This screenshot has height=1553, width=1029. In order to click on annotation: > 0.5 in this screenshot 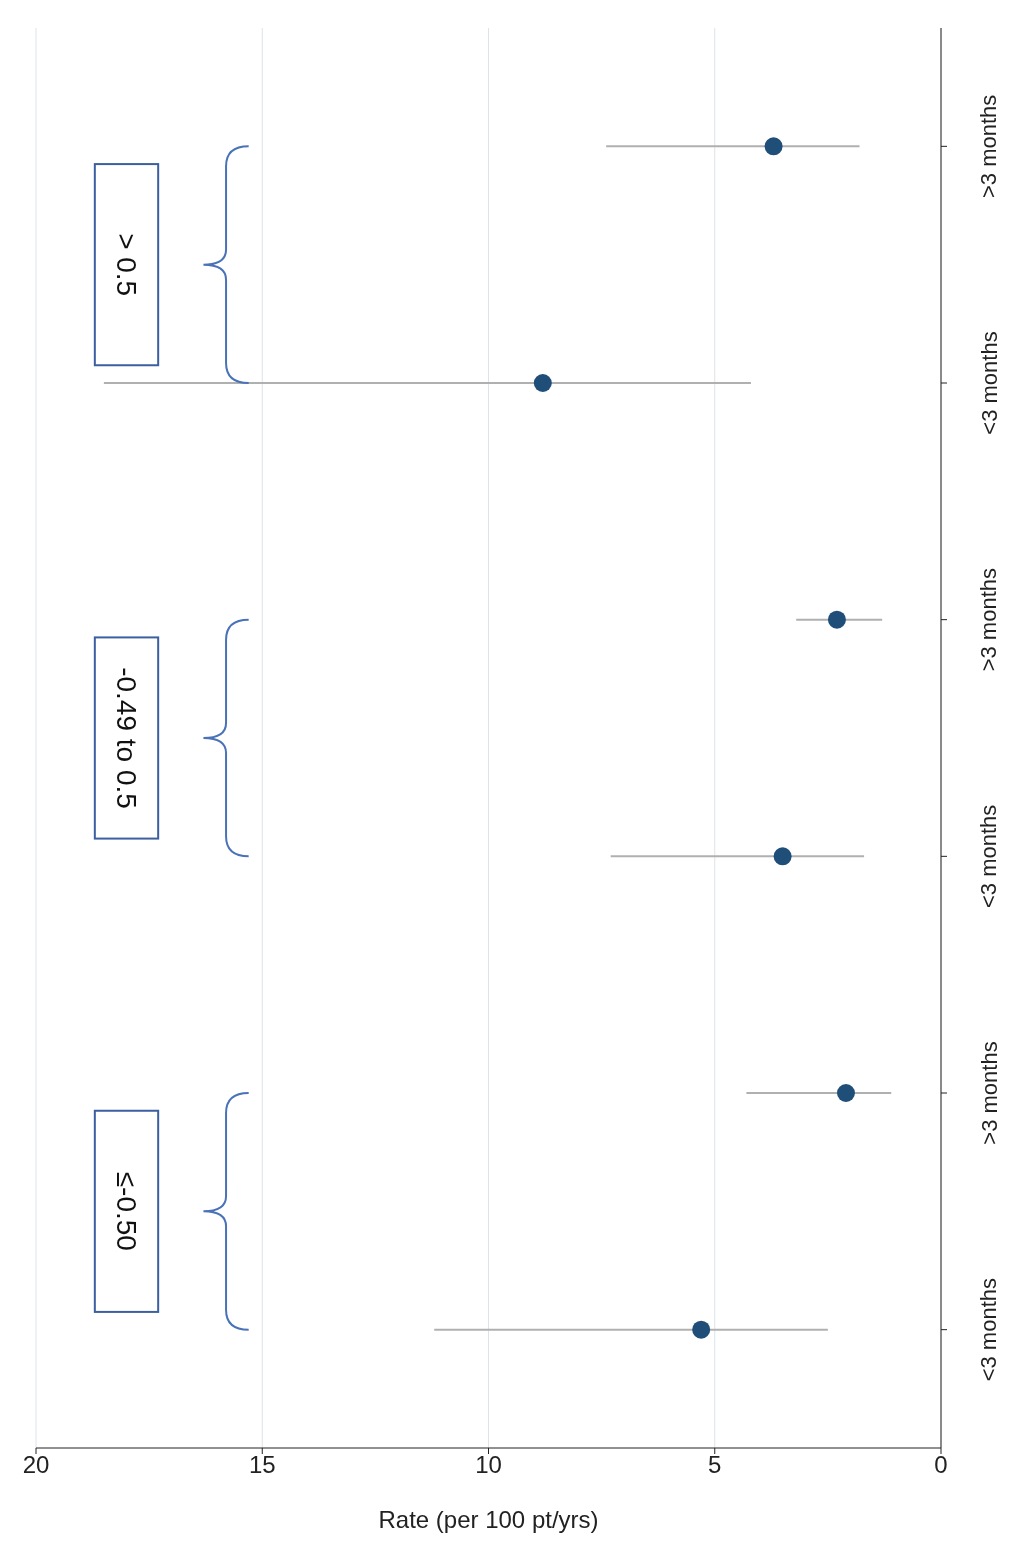, I will do `click(126, 265)`.